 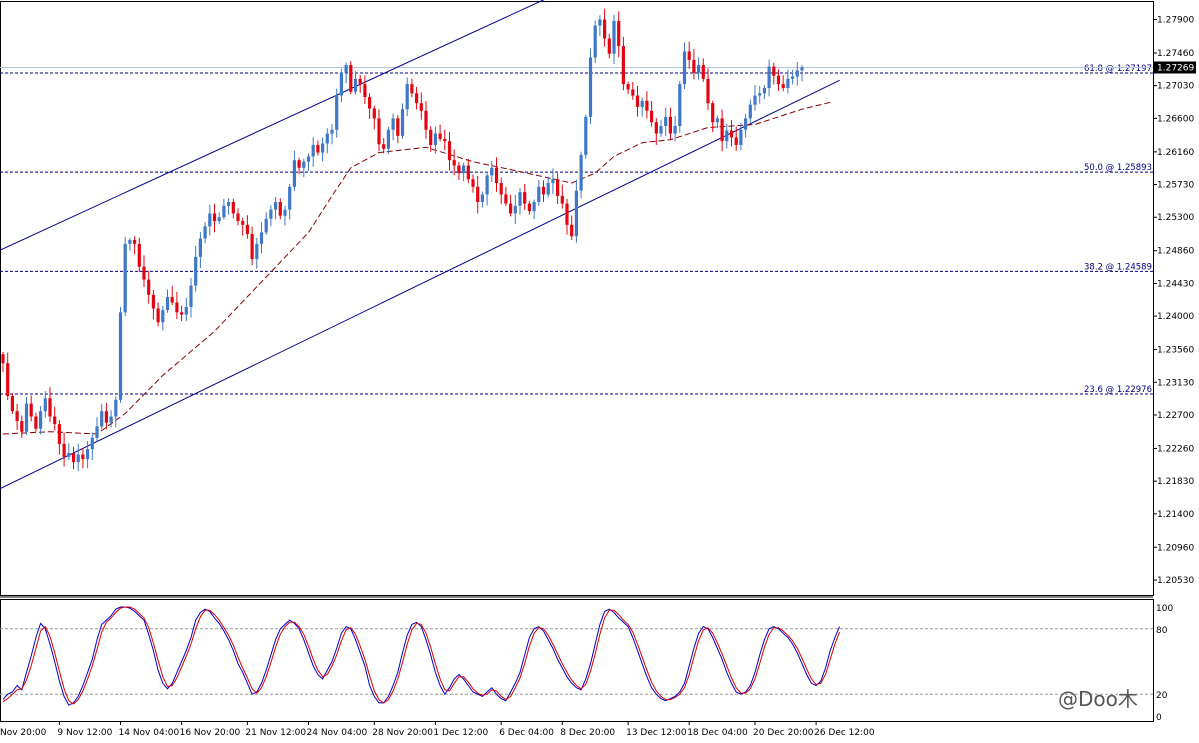 What do you see at coordinates (1175, 218) in the screenshot?
I see `price-tick-label: 1.25300` at bounding box center [1175, 218].